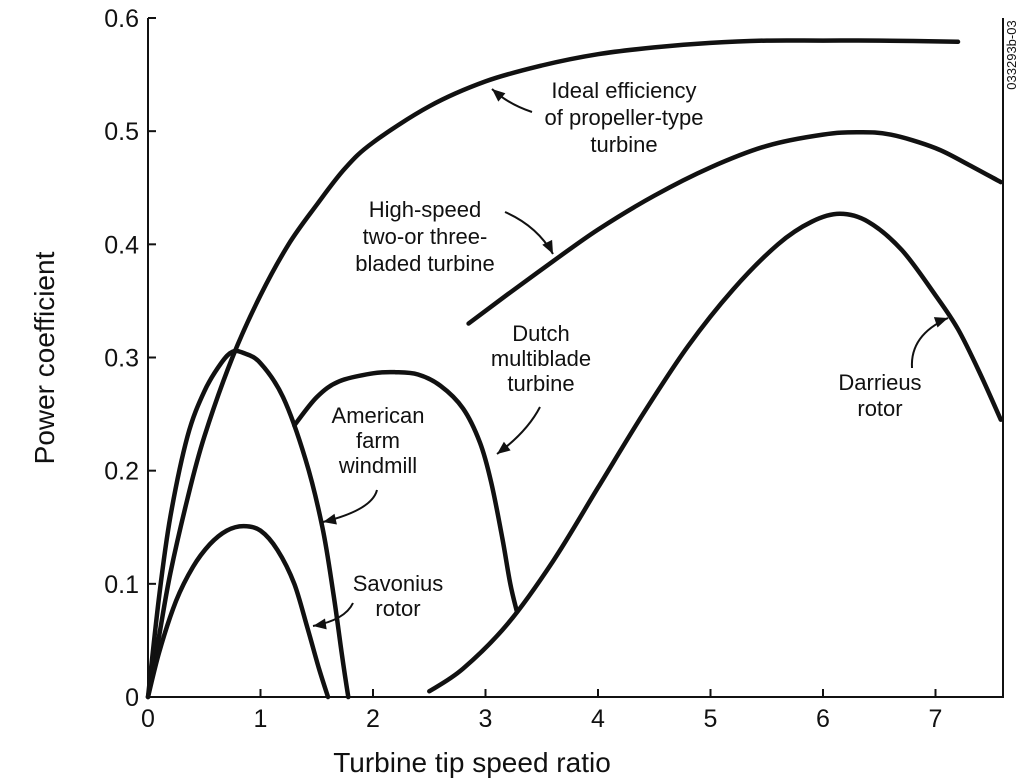 This screenshot has height=784, width=1024. Describe the element at coordinates (711, 719) in the screenshot. I see `x-tick-label: 5` at that location.